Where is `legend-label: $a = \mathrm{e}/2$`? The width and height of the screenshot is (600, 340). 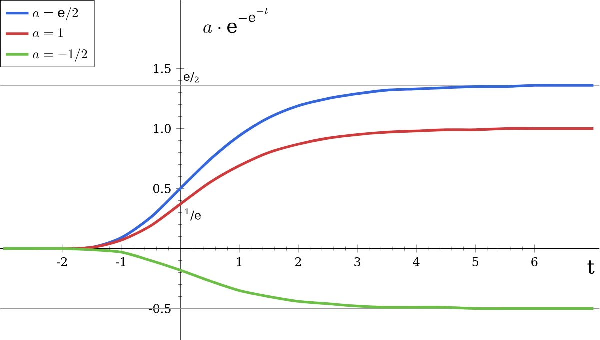
legend-label: $a = \mathrm{e}/2$ is located at coordinates (55, 13).